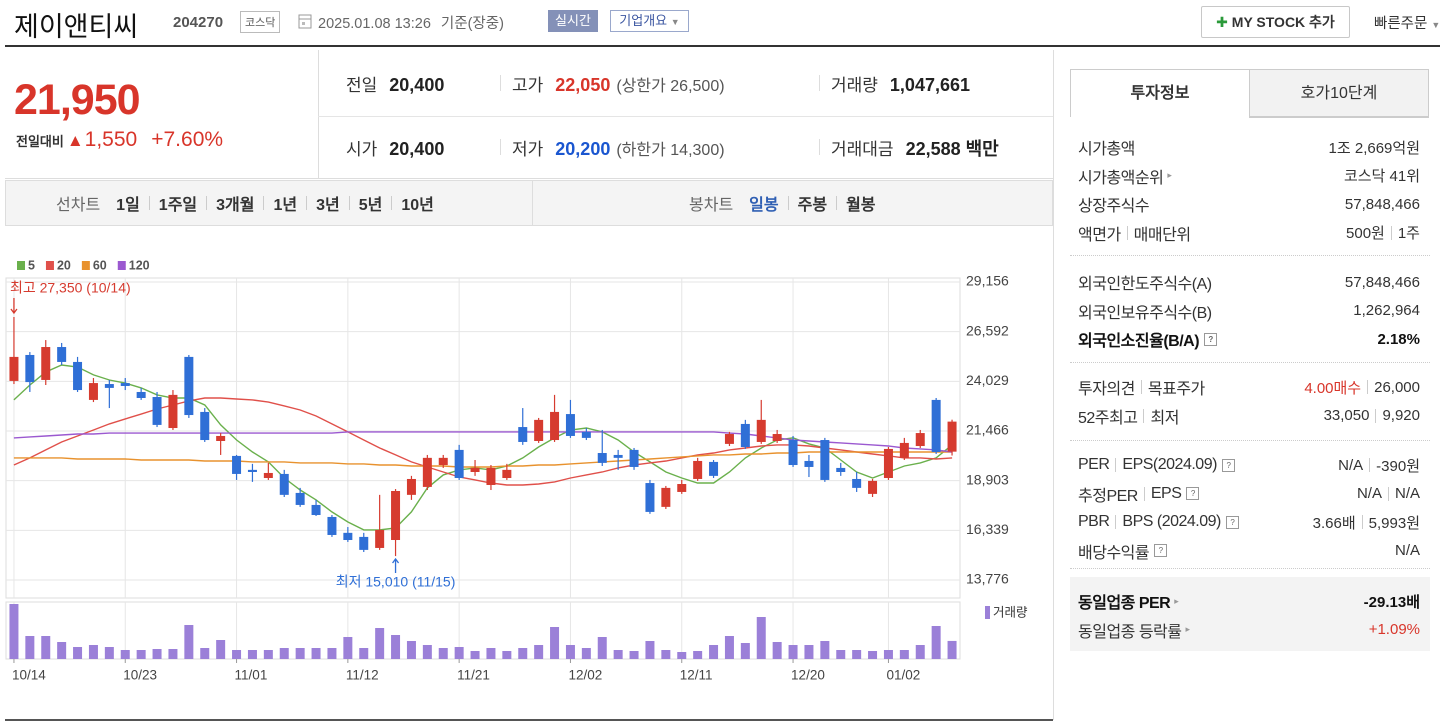  Describe the element at coordinates (685, 116) in the screenshot. I see `stats-divider` at that location.